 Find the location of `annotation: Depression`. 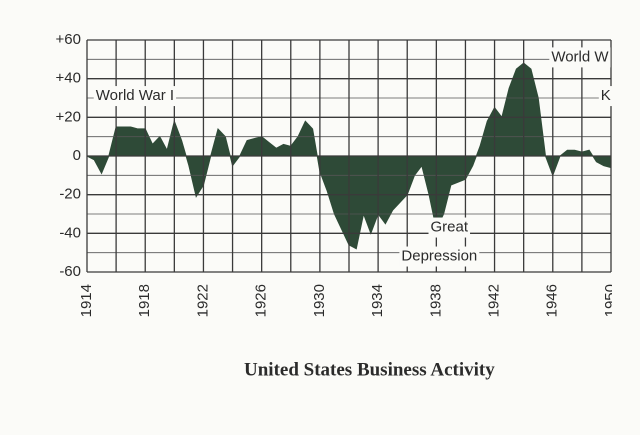

annotation: Depression is located at coordinates (439, 256).